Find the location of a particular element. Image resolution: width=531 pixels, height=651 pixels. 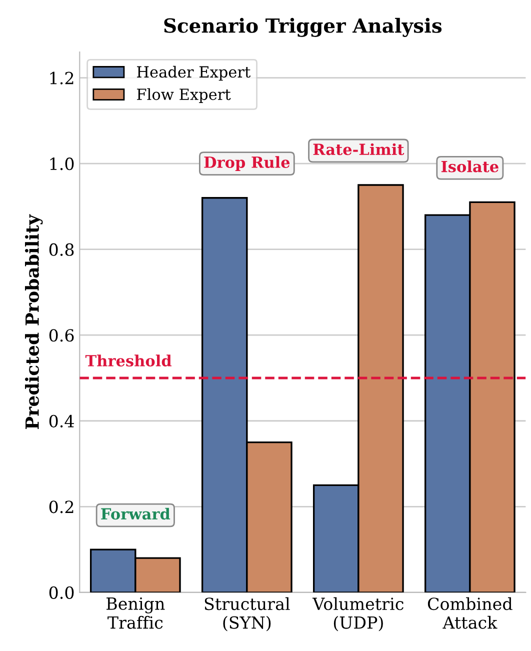

x-tick-label: Benign Traffic is located at coordinates (135, 613).